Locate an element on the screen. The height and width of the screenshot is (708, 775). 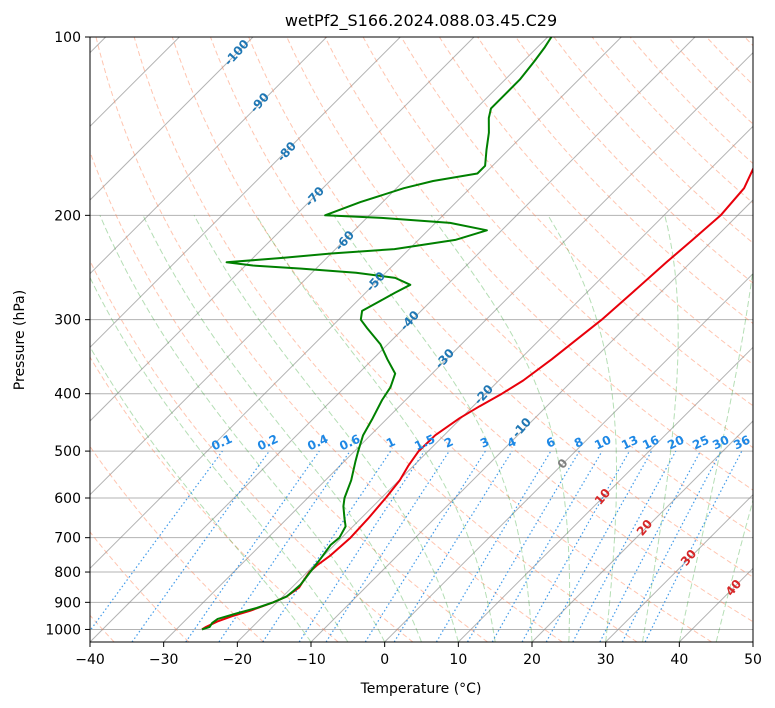
mixing-ratio-label: 0.4 is located at coordinates (317, 443).